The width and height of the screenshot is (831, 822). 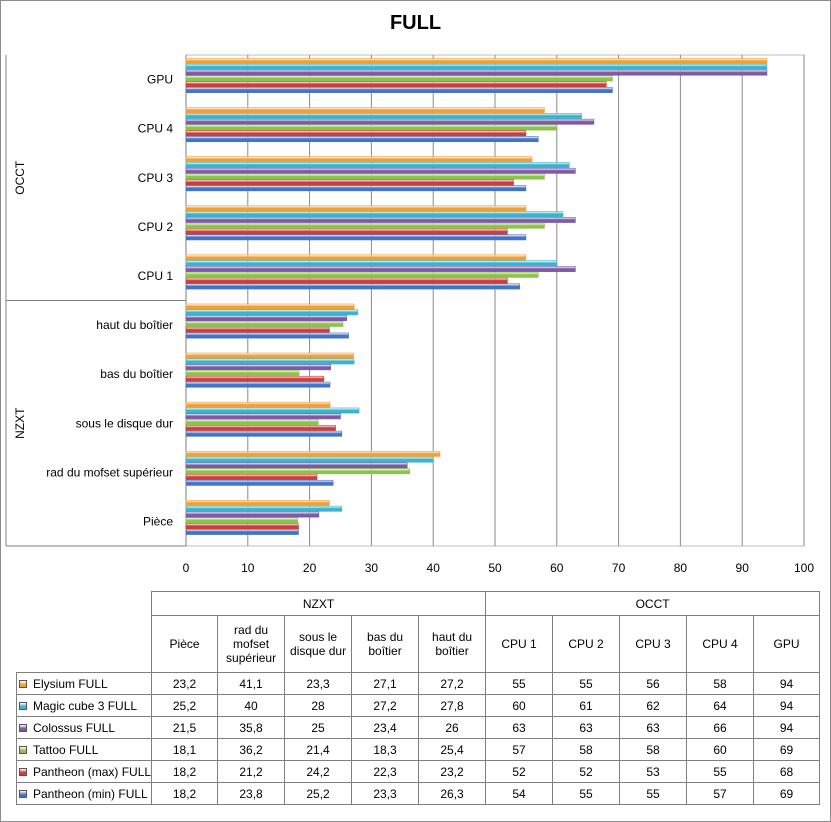 What do you see at coordinates (251, 683) in the screenshot?
I see `table-cell: 41,1` at bounding box center [251, 683].